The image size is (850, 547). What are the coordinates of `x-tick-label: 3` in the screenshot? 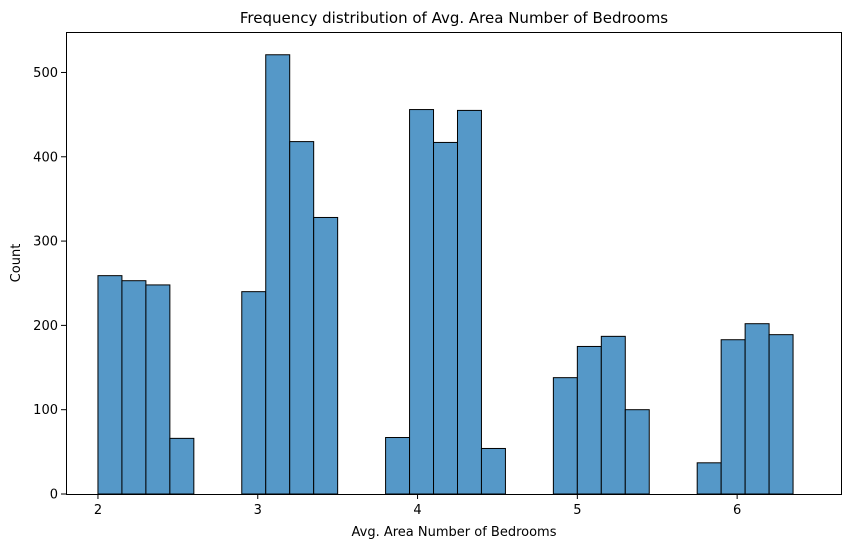 It's located at (258, 510).